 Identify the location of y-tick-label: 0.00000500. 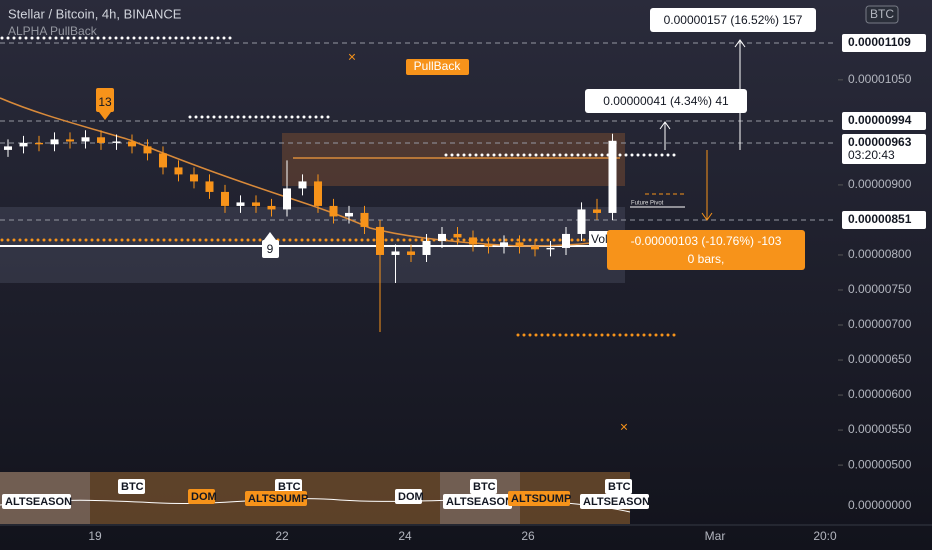
(880, 464).